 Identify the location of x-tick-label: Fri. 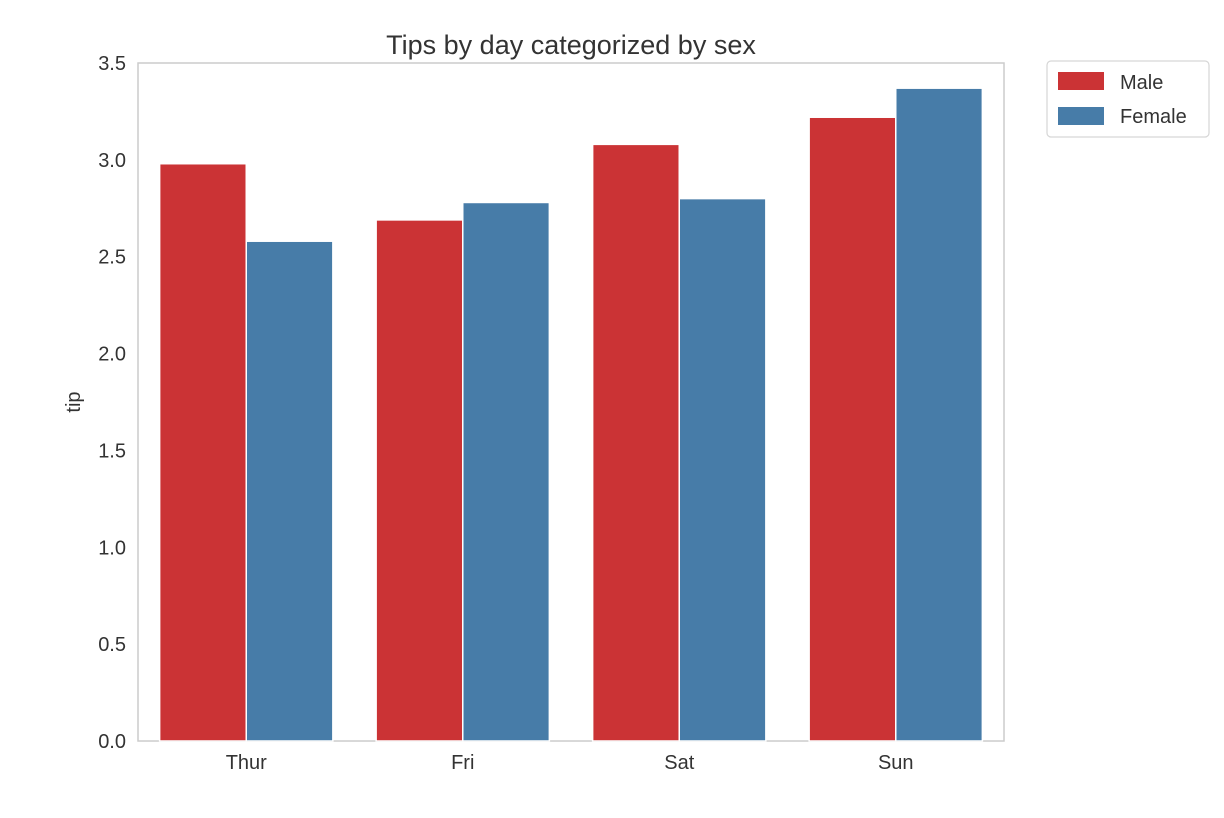
(462, 763).